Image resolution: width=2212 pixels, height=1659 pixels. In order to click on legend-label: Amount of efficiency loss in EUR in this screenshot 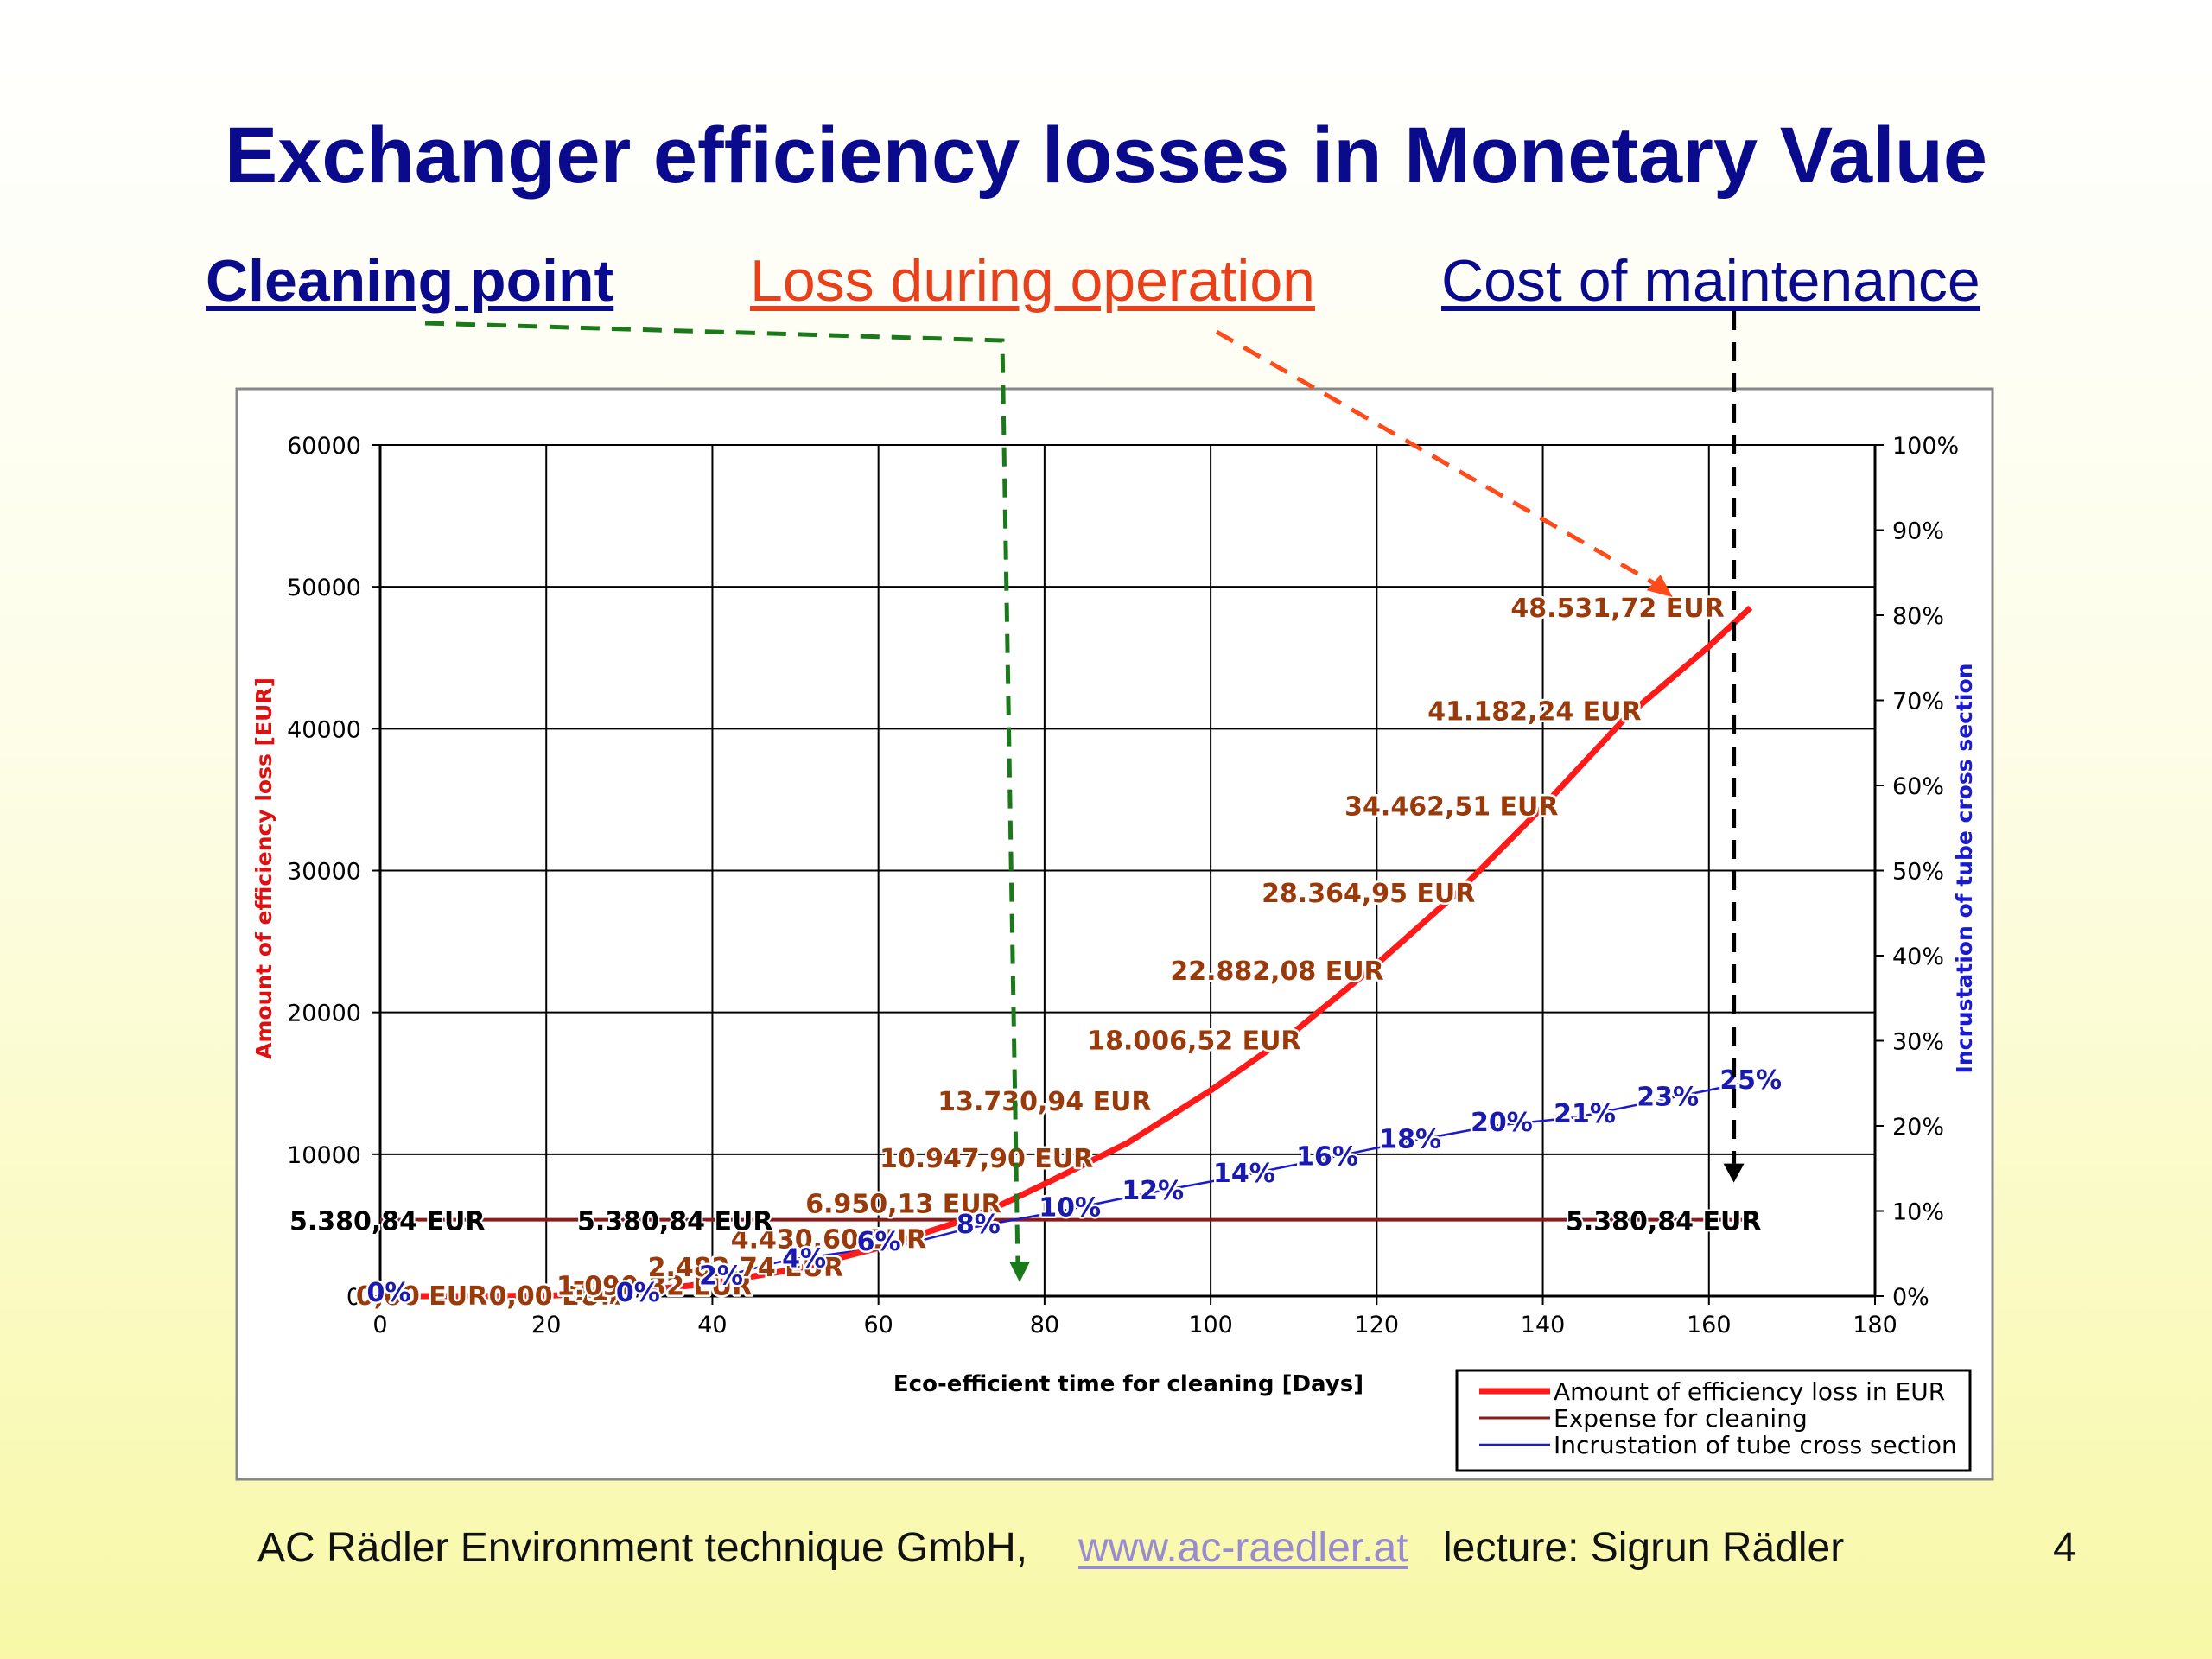, I will do `click(1749, 1391)`.